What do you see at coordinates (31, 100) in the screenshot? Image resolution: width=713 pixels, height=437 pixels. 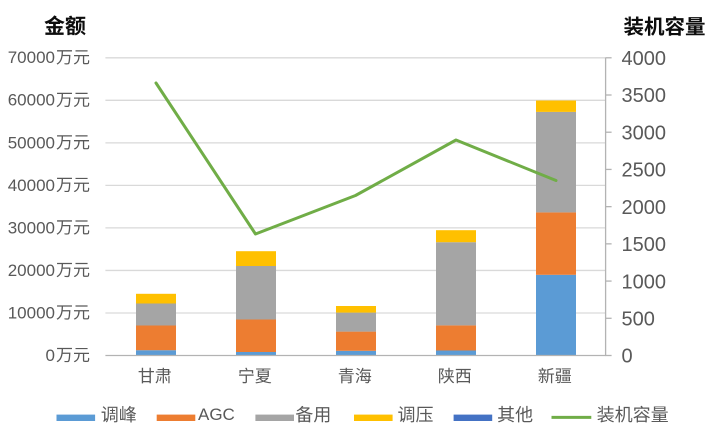 I see `svg-text: 60000` at bounding box center [31, 100].